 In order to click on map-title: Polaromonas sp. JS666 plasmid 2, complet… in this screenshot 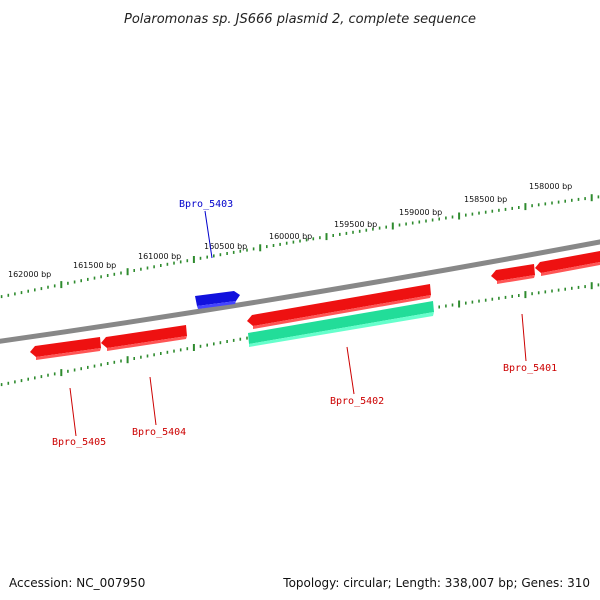, I will do `click(300, 19)`.